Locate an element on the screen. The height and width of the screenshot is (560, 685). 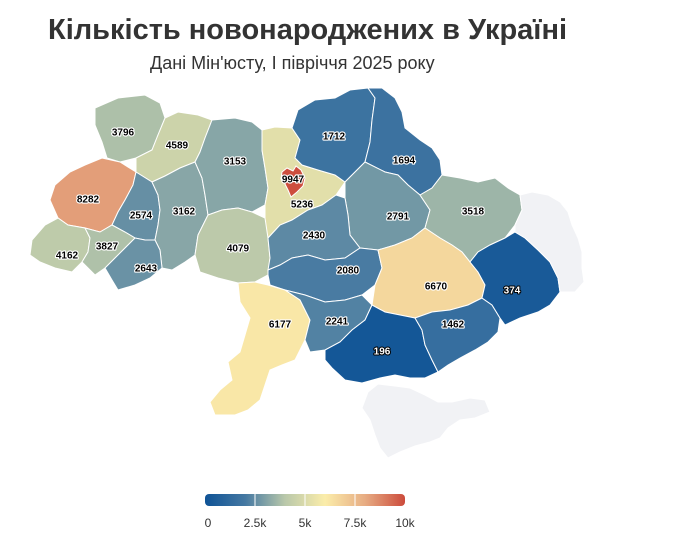
region-value-label-cherkasy: 2430 is located at coordinates (314, 236).